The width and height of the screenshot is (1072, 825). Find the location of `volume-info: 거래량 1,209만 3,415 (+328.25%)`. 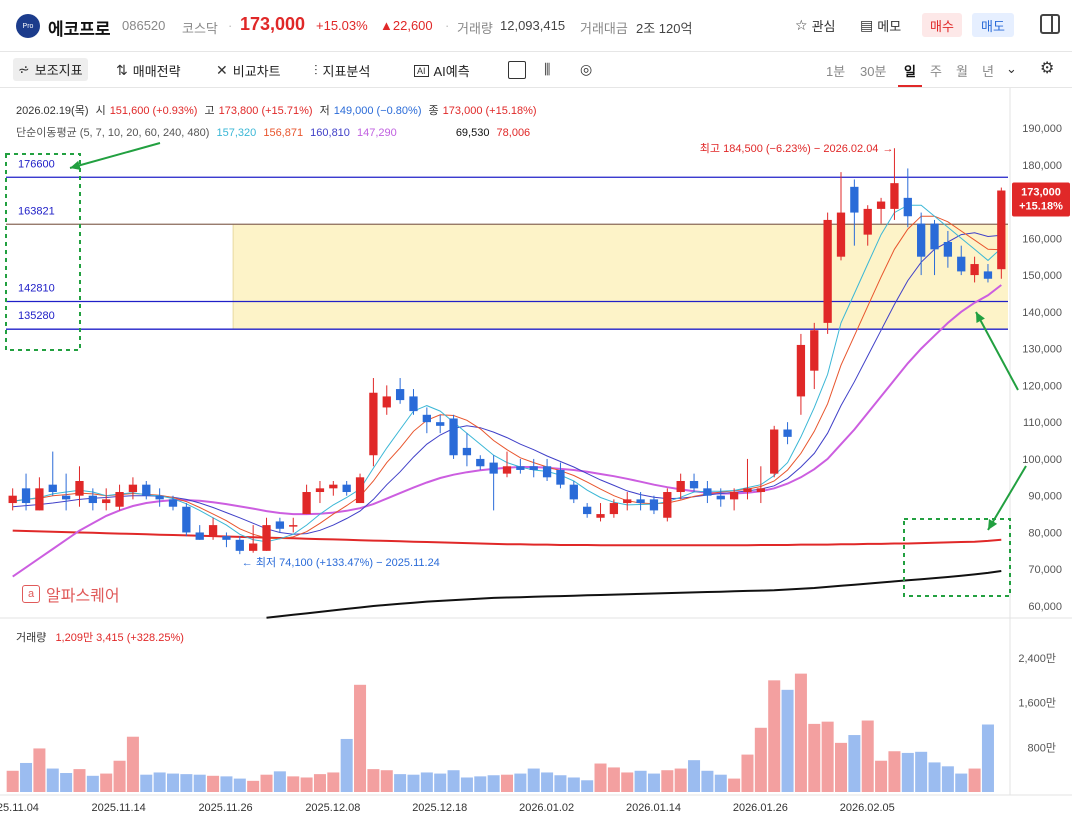

volume-info: 거래량 1,209만 3,415 (+328.25%) is located at coordinates (100, 637).